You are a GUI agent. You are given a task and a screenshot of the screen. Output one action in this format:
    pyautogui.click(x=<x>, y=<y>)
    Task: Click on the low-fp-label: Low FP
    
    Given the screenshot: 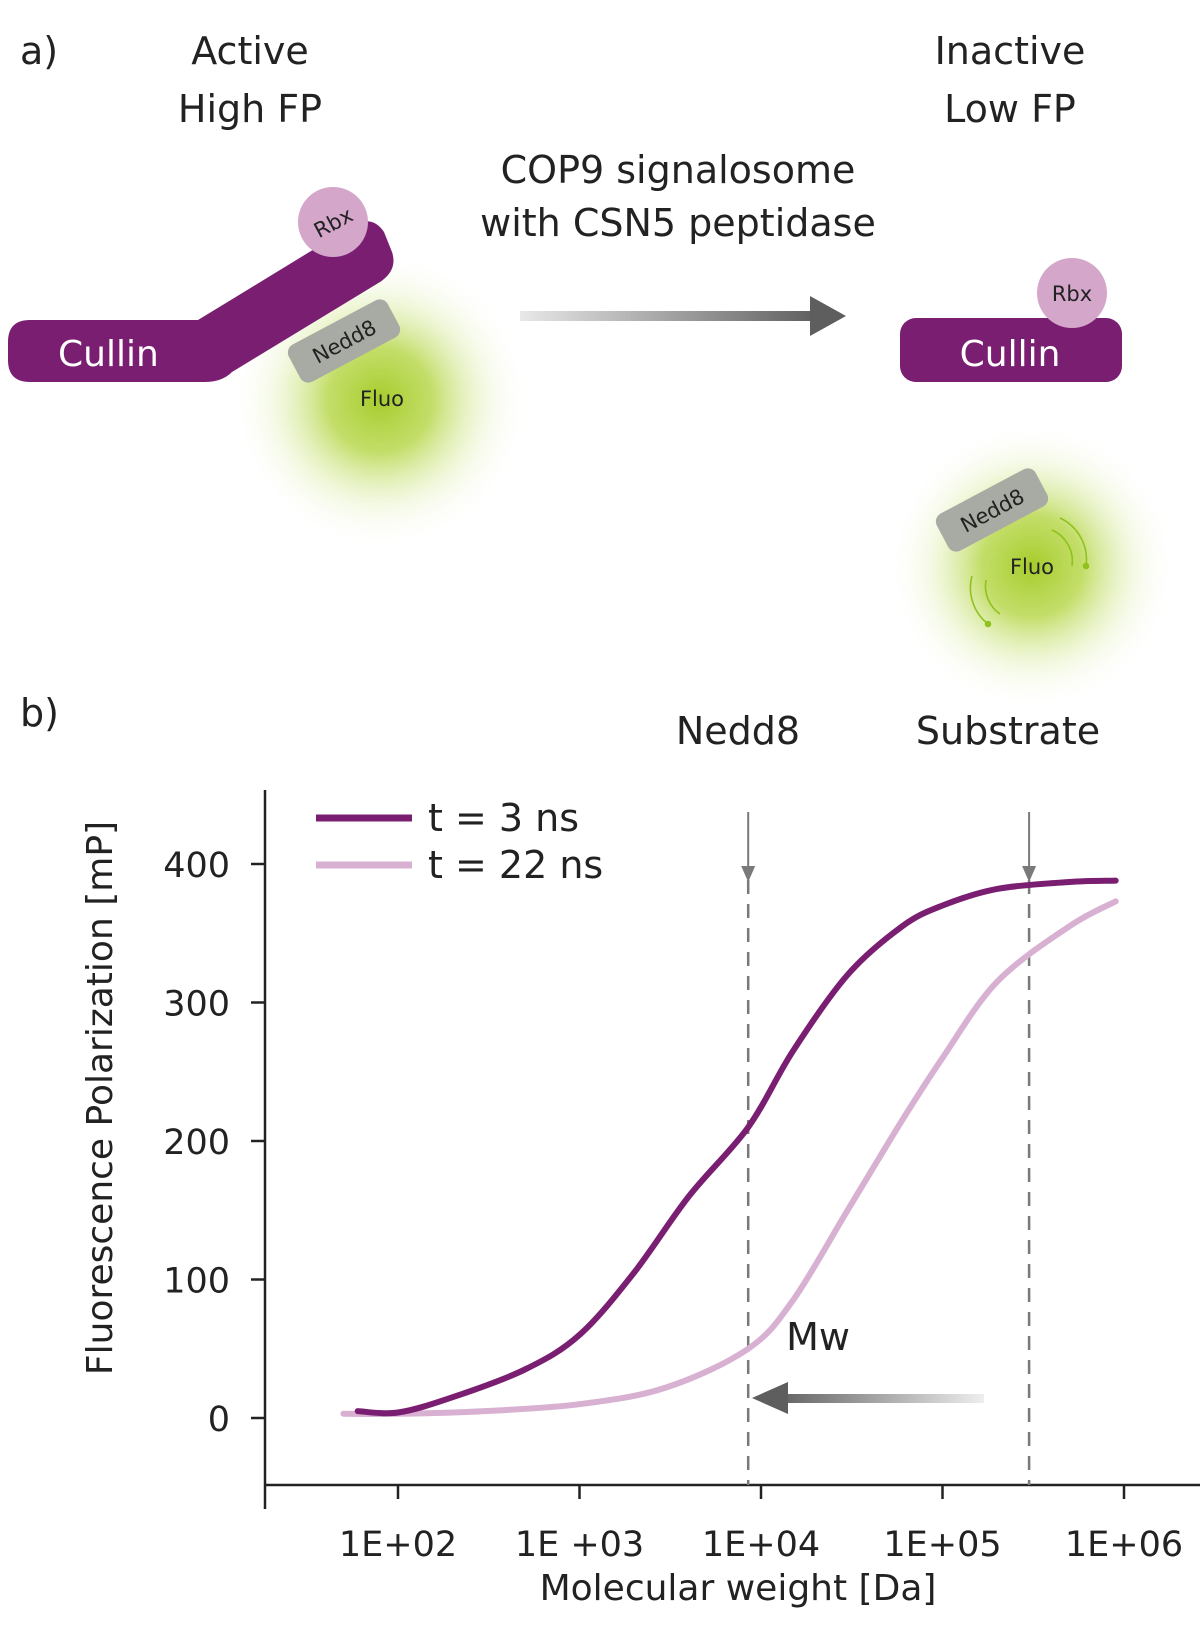 What is the action you would take?
    pyautogui.click(x=1010, y=109)
    